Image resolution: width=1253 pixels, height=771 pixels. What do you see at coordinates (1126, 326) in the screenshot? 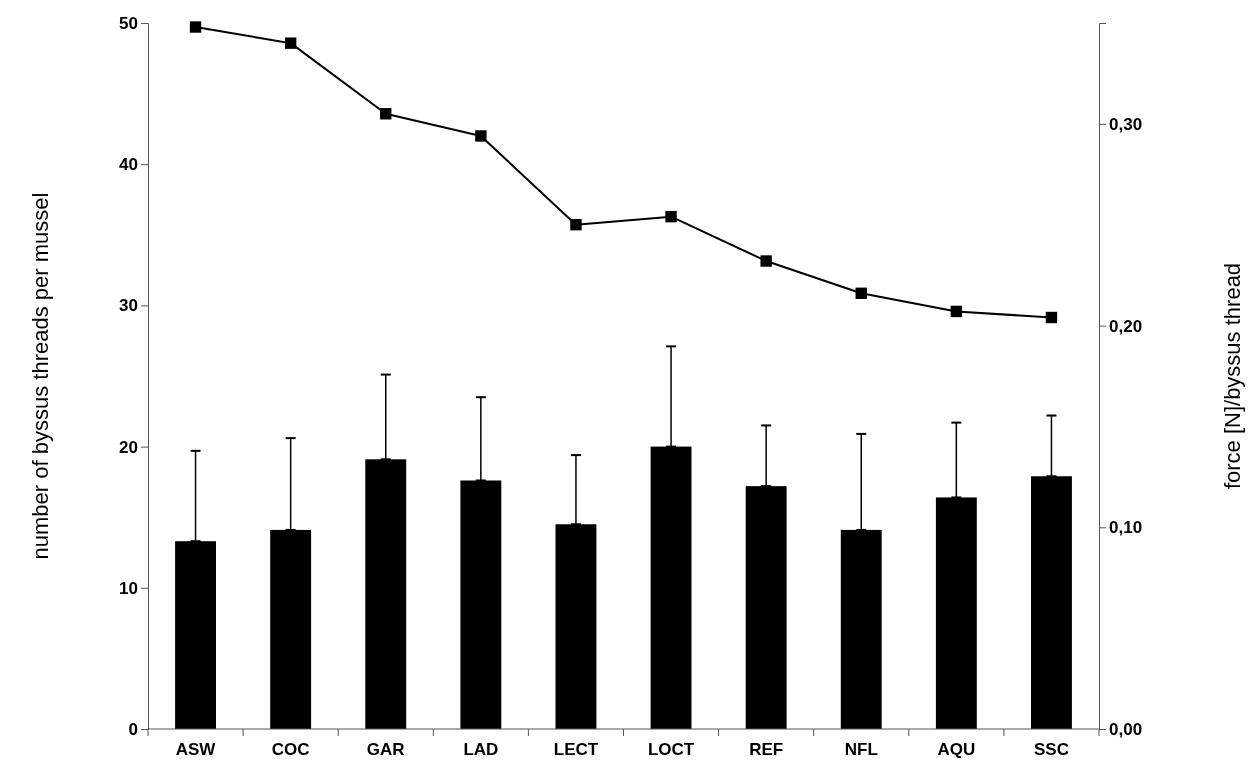
I see `y2-tick-label: 0,20` at bounding box center [1126, 326].